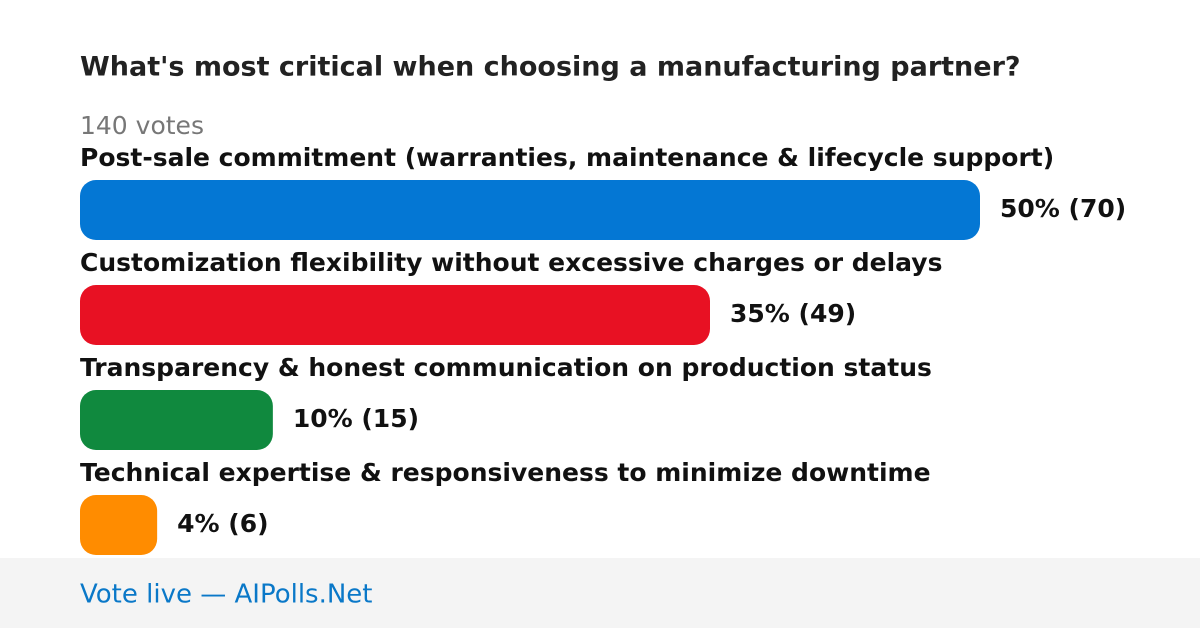  I want to click on vote-count: 140 votes, so click(142, 125).